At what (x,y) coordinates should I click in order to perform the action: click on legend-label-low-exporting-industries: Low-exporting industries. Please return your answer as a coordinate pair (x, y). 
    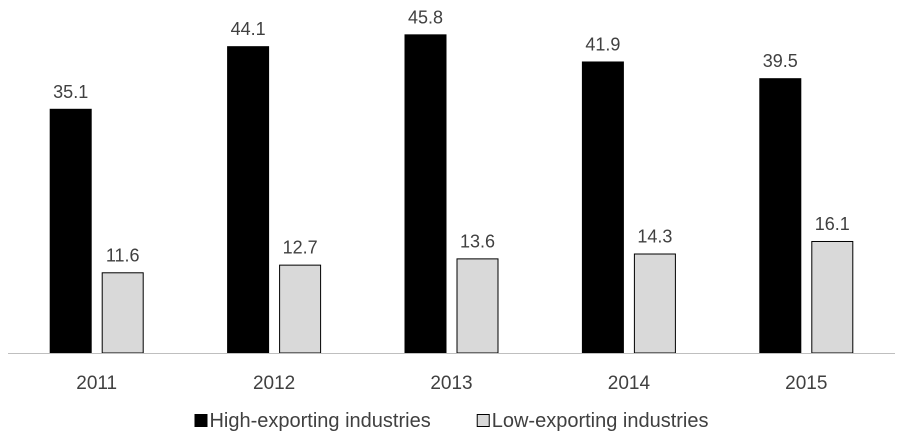
    Looking at the image, I should click on (600, 421).